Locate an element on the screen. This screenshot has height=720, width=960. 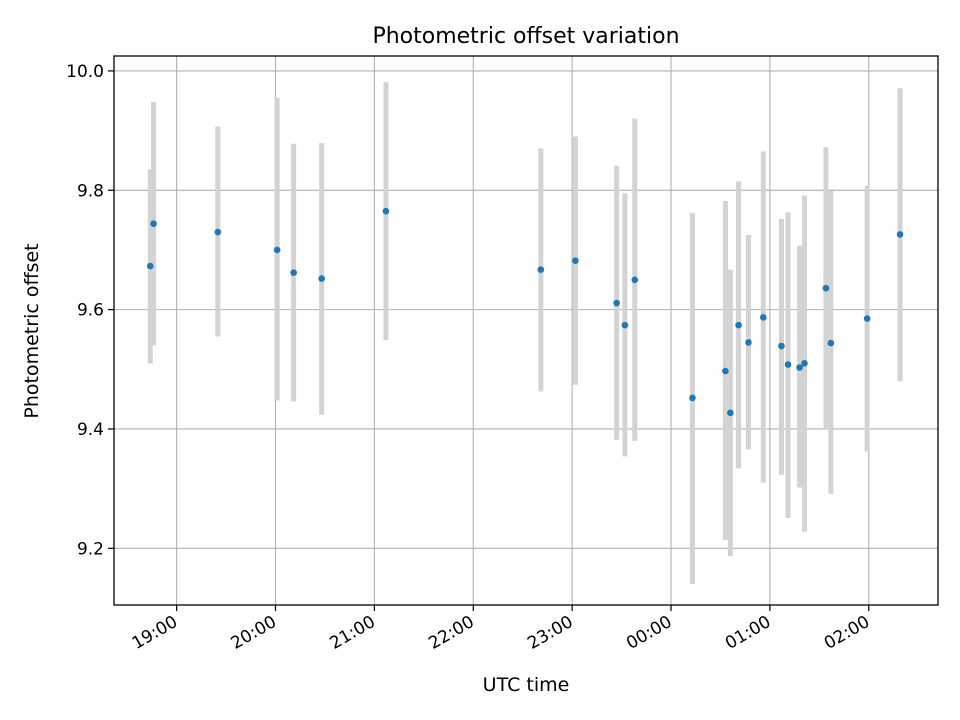
y-tick-label: 9.6 is located at coordinates (90, 311).